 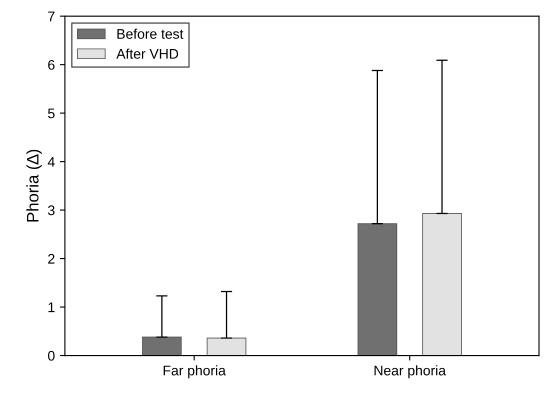 What do you see at coordinates (51, 307) in the screenshot?
I see `y-tick-label: 1` at bounding box center [51, 307].